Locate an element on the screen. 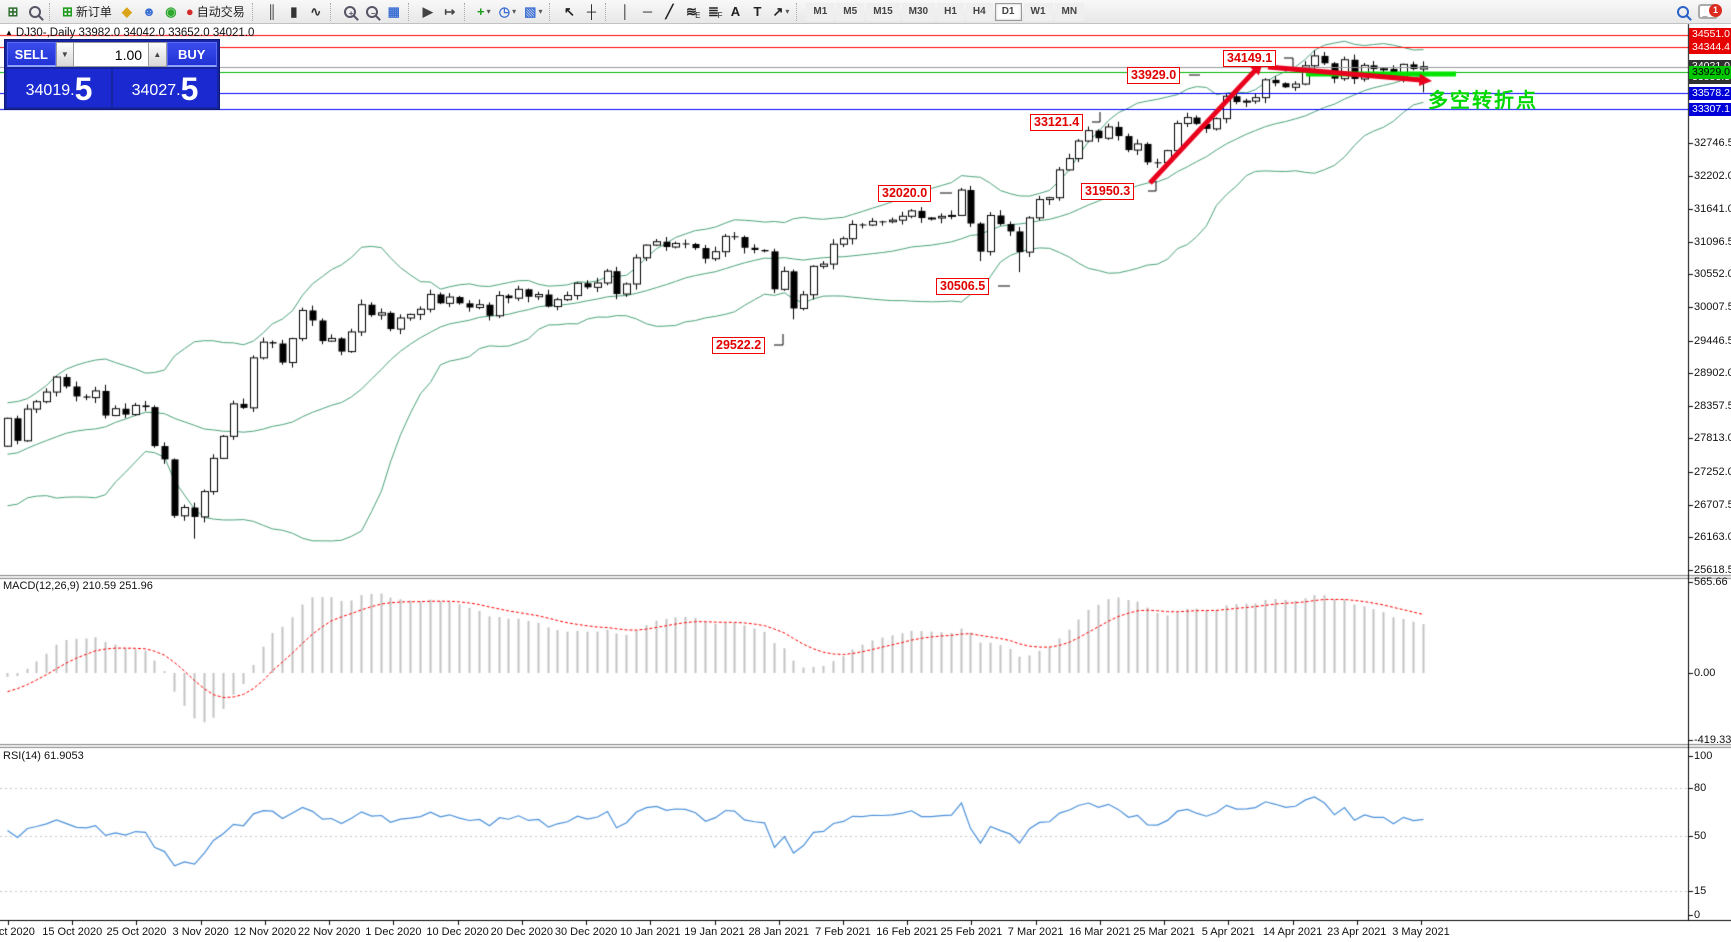  tile-windows-button: ▦ is located at coordinates (394, 12).